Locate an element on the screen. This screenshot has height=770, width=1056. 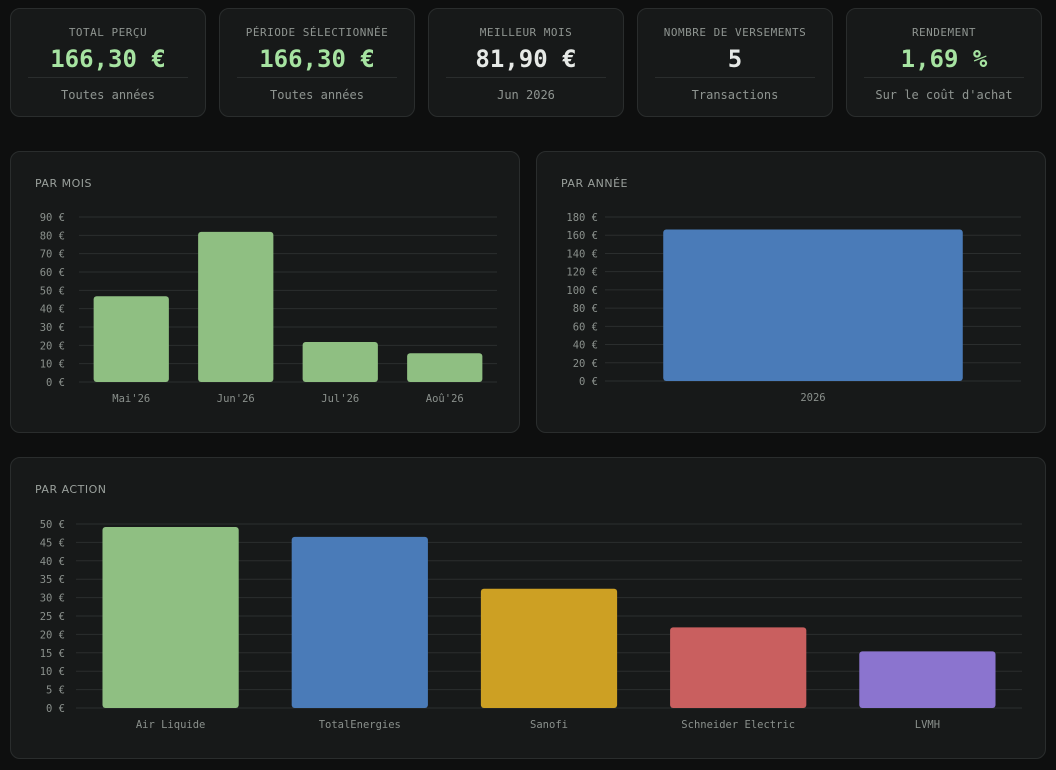
kpi-label: TOTAL PERÇU is located at coordinates (108, 32).